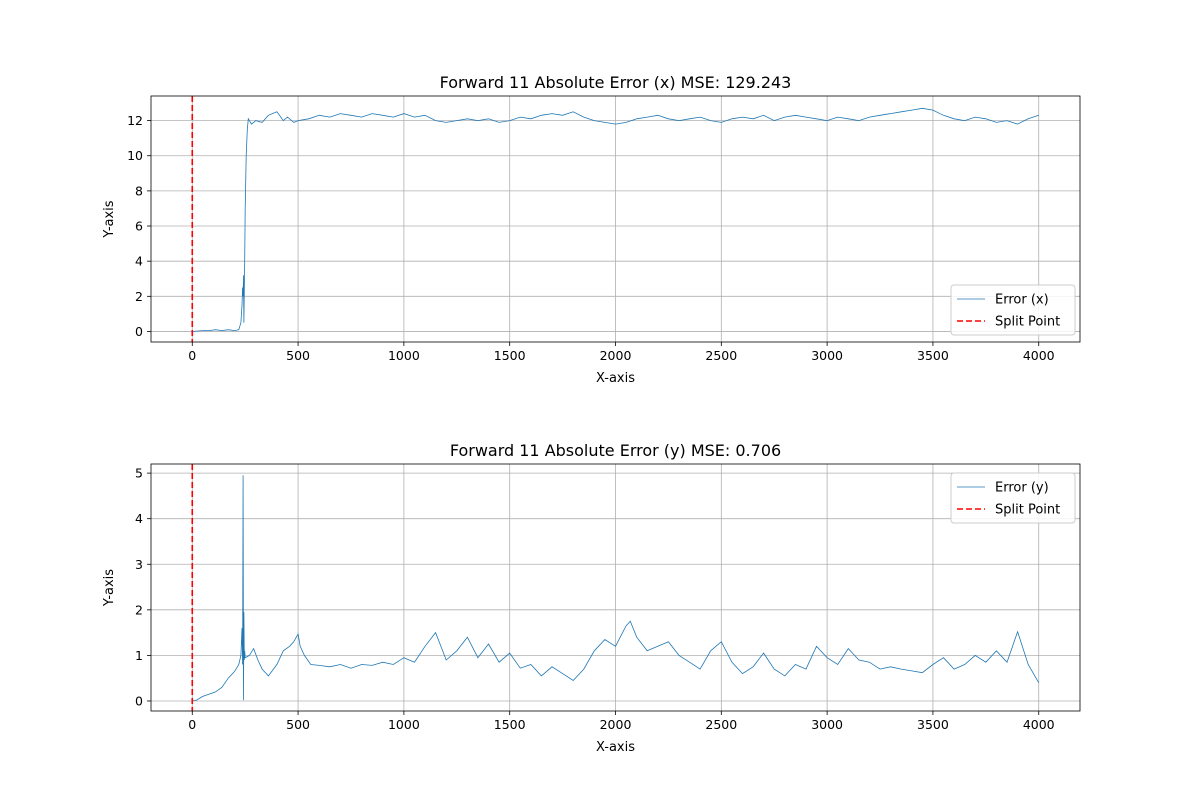 This screenshot has width=1200, height=804. I want to click on legend-label: Error (x), so click(1022, 300).